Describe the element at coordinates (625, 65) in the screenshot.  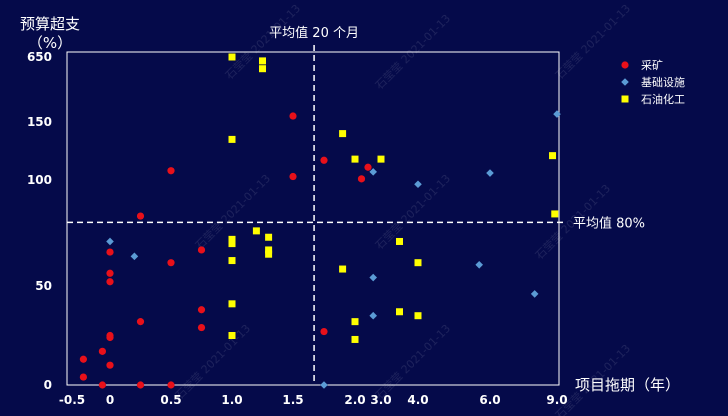
I see `legend-marker-circle` at that location.